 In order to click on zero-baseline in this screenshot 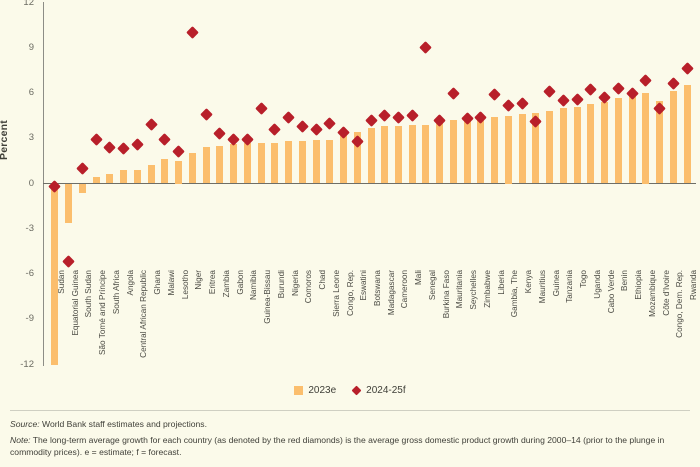, I will do `click(369, 184)`.